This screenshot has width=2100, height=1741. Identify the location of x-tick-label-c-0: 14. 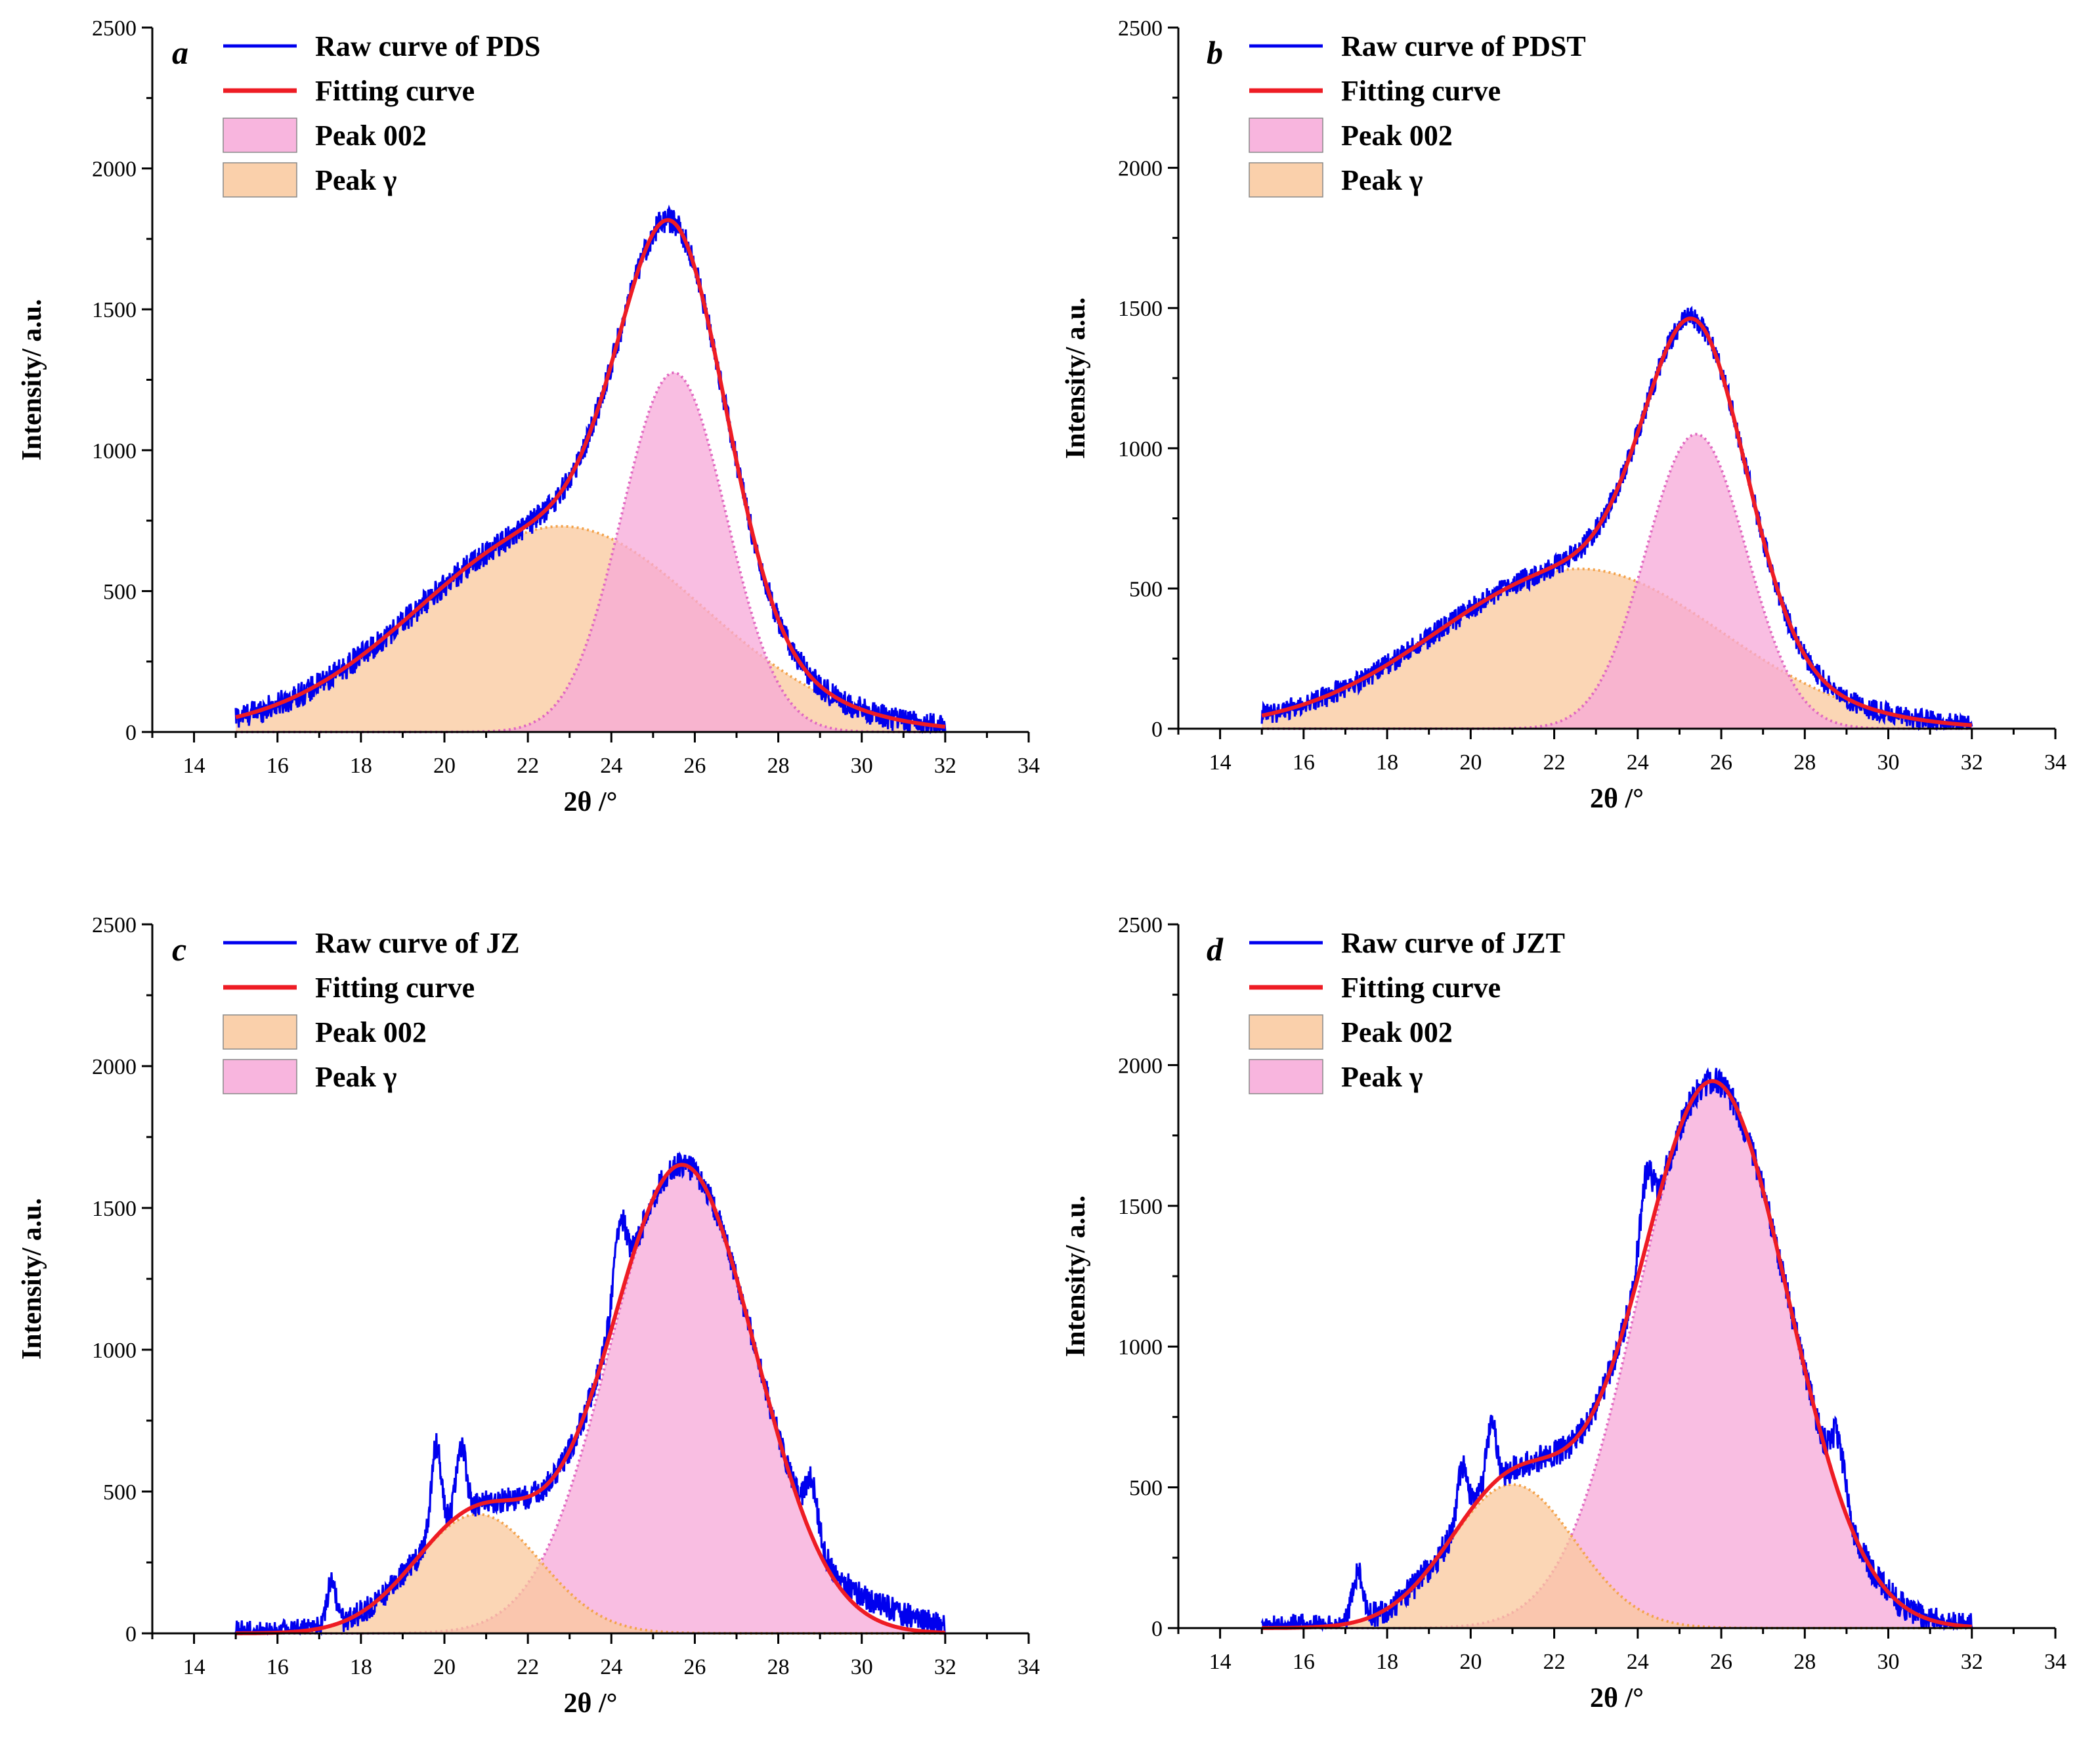
(194, 1667).